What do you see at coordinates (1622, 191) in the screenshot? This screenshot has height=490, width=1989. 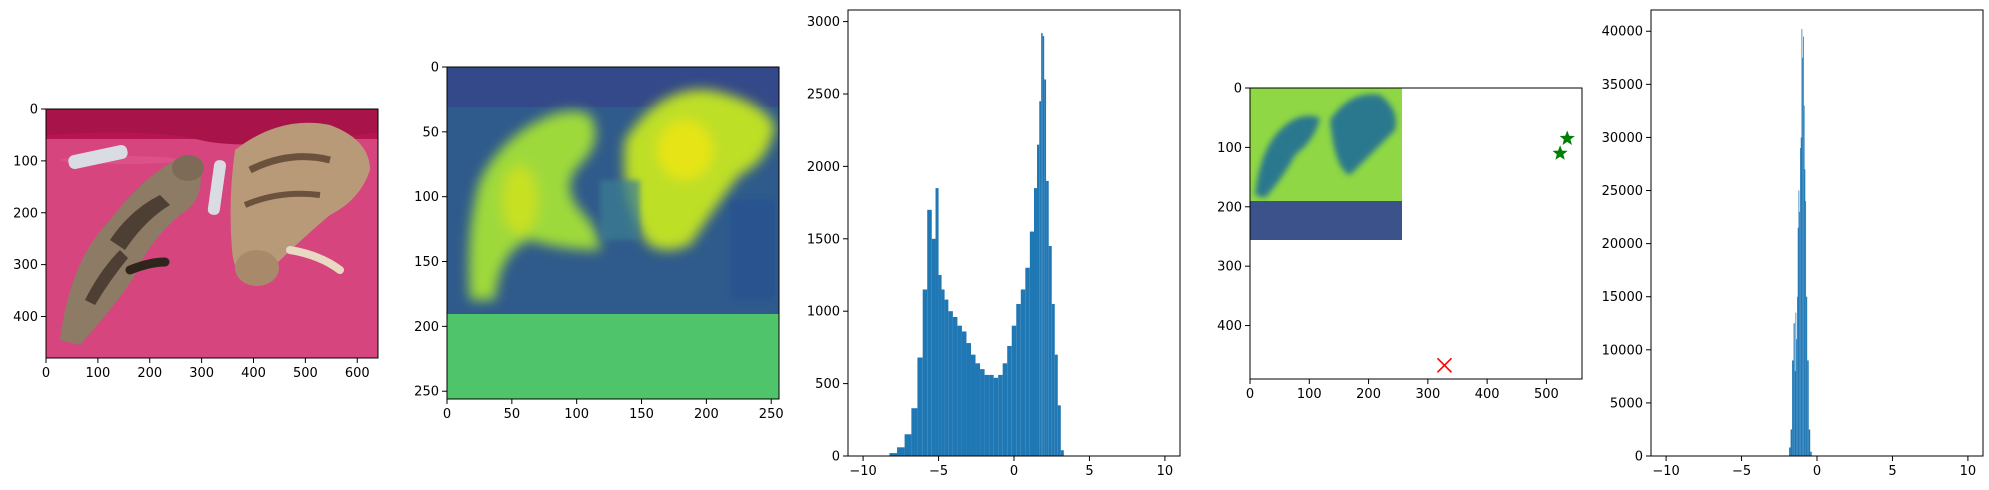 I see `y-tick-label: 25000` at bounding box center [1622, 191].